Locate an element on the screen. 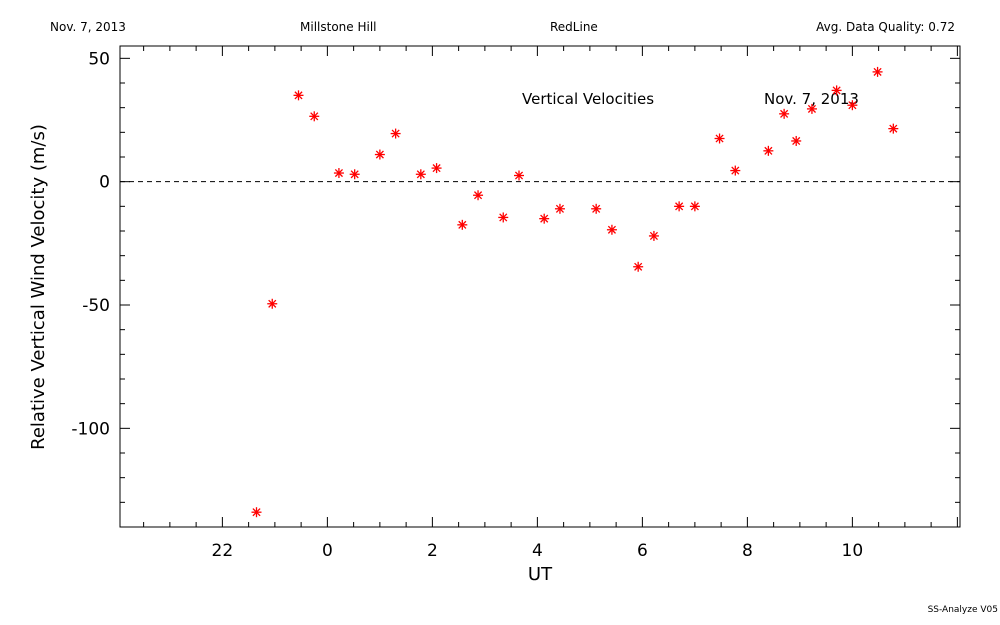 Image resolution: width=1000 pixels, height=625 pixels. header-data-quality: Avg. Data Quality: 0.72 is located at coordinates (885, 27).